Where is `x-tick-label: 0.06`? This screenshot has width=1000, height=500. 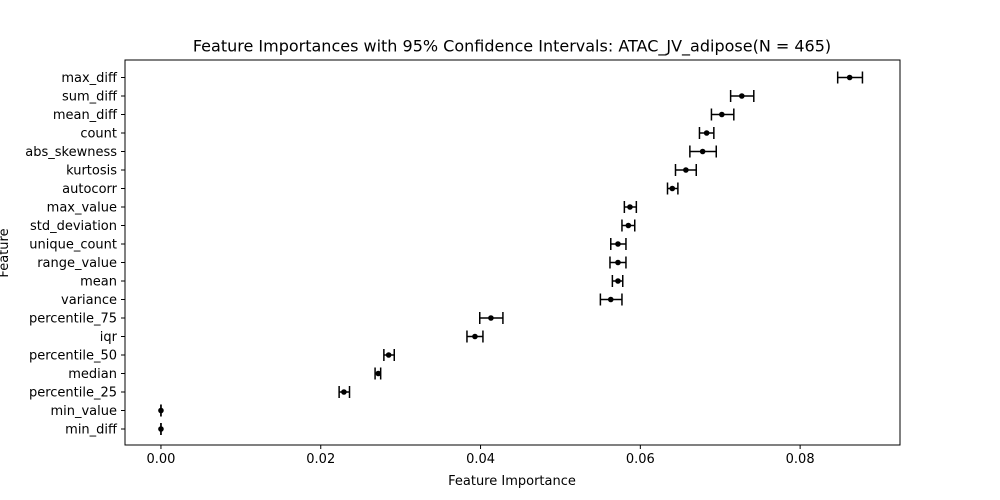
x-tick-label: 0.06 is located at coordinates (640, 459).